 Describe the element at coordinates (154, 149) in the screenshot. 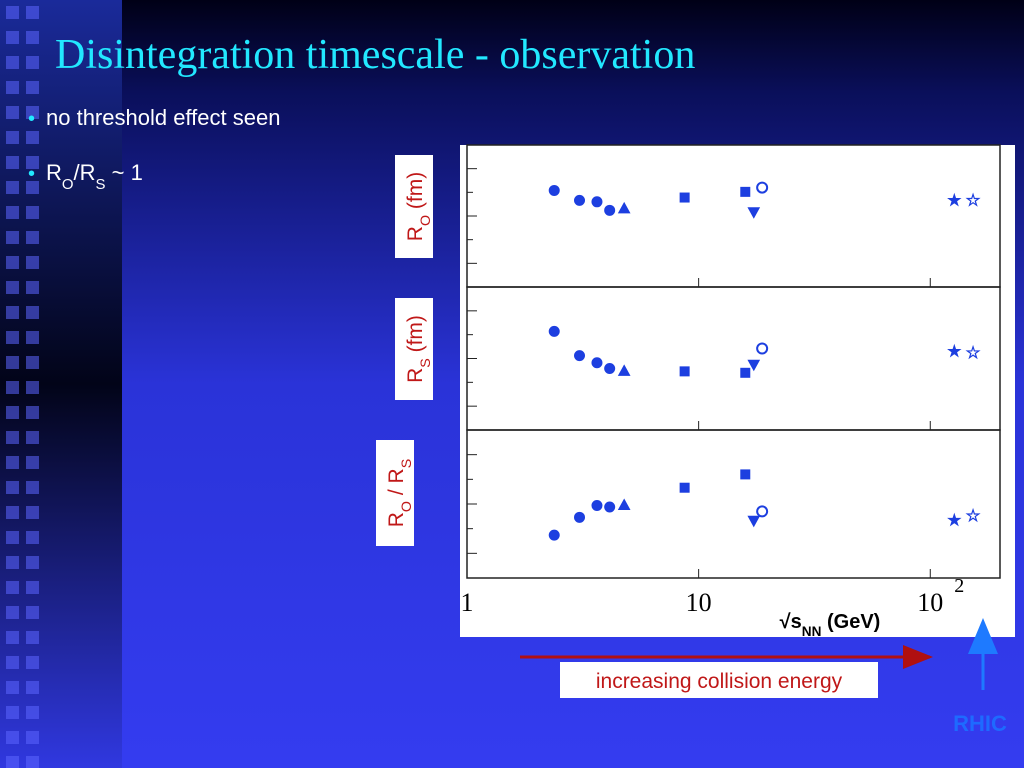

I see `bullets: • no threshold effect seen • RO/RS ~ 1` at that location.